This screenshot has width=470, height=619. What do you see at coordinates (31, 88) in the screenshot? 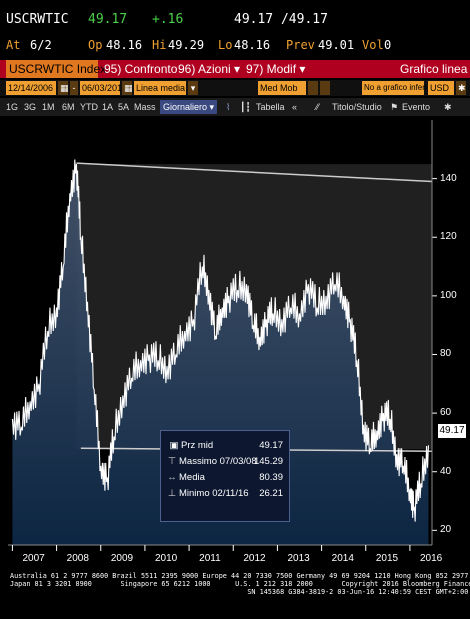
I see `start-date-field: 12/14/2006` at bounding box center [31, 88].